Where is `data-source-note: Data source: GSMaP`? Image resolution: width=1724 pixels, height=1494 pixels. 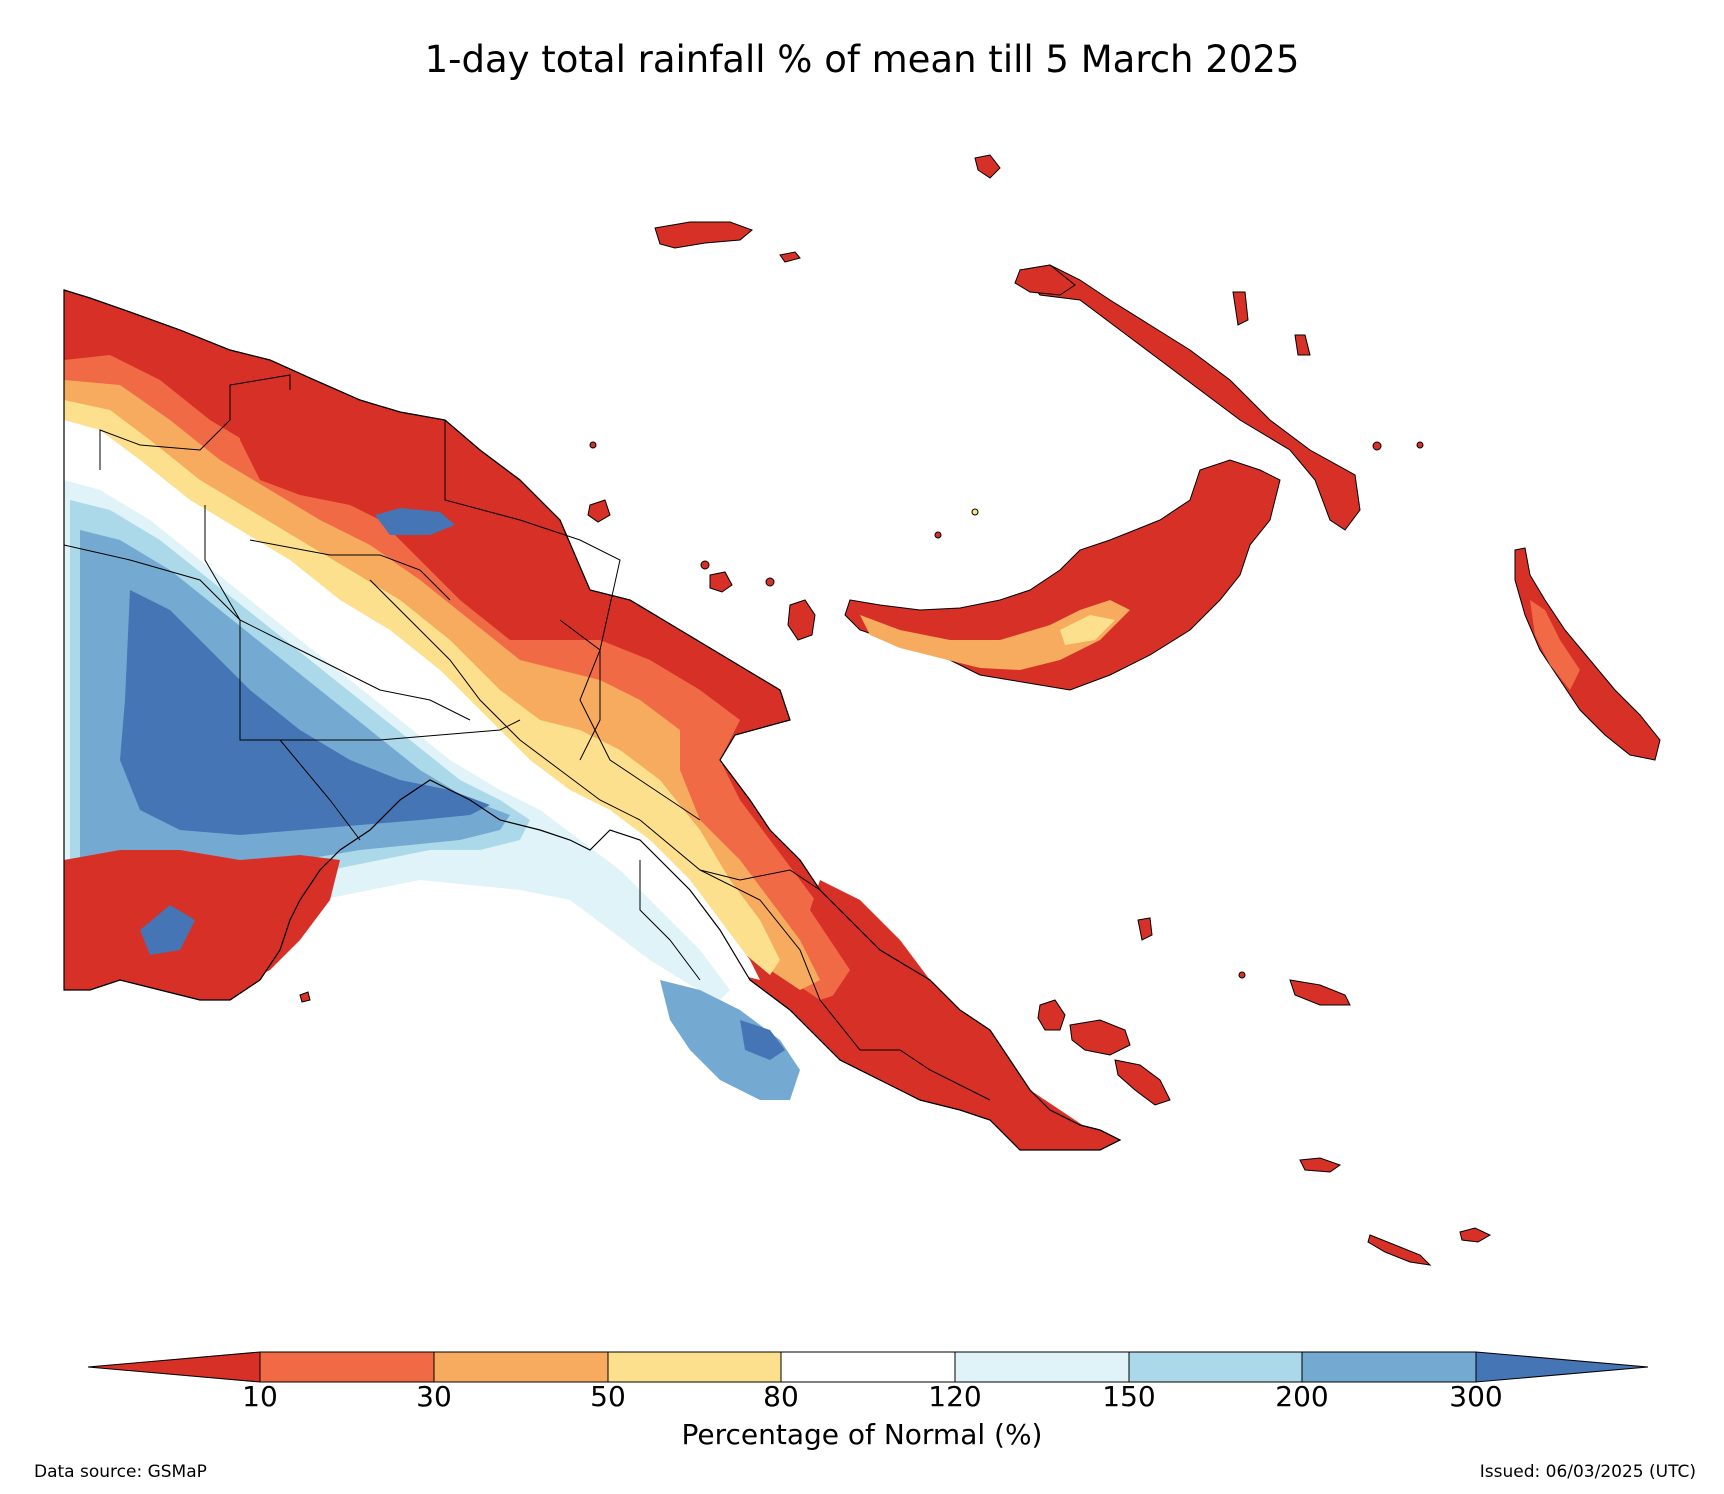 data-source-note: Data source: GSMaP is located at coordinates (120, 1472).